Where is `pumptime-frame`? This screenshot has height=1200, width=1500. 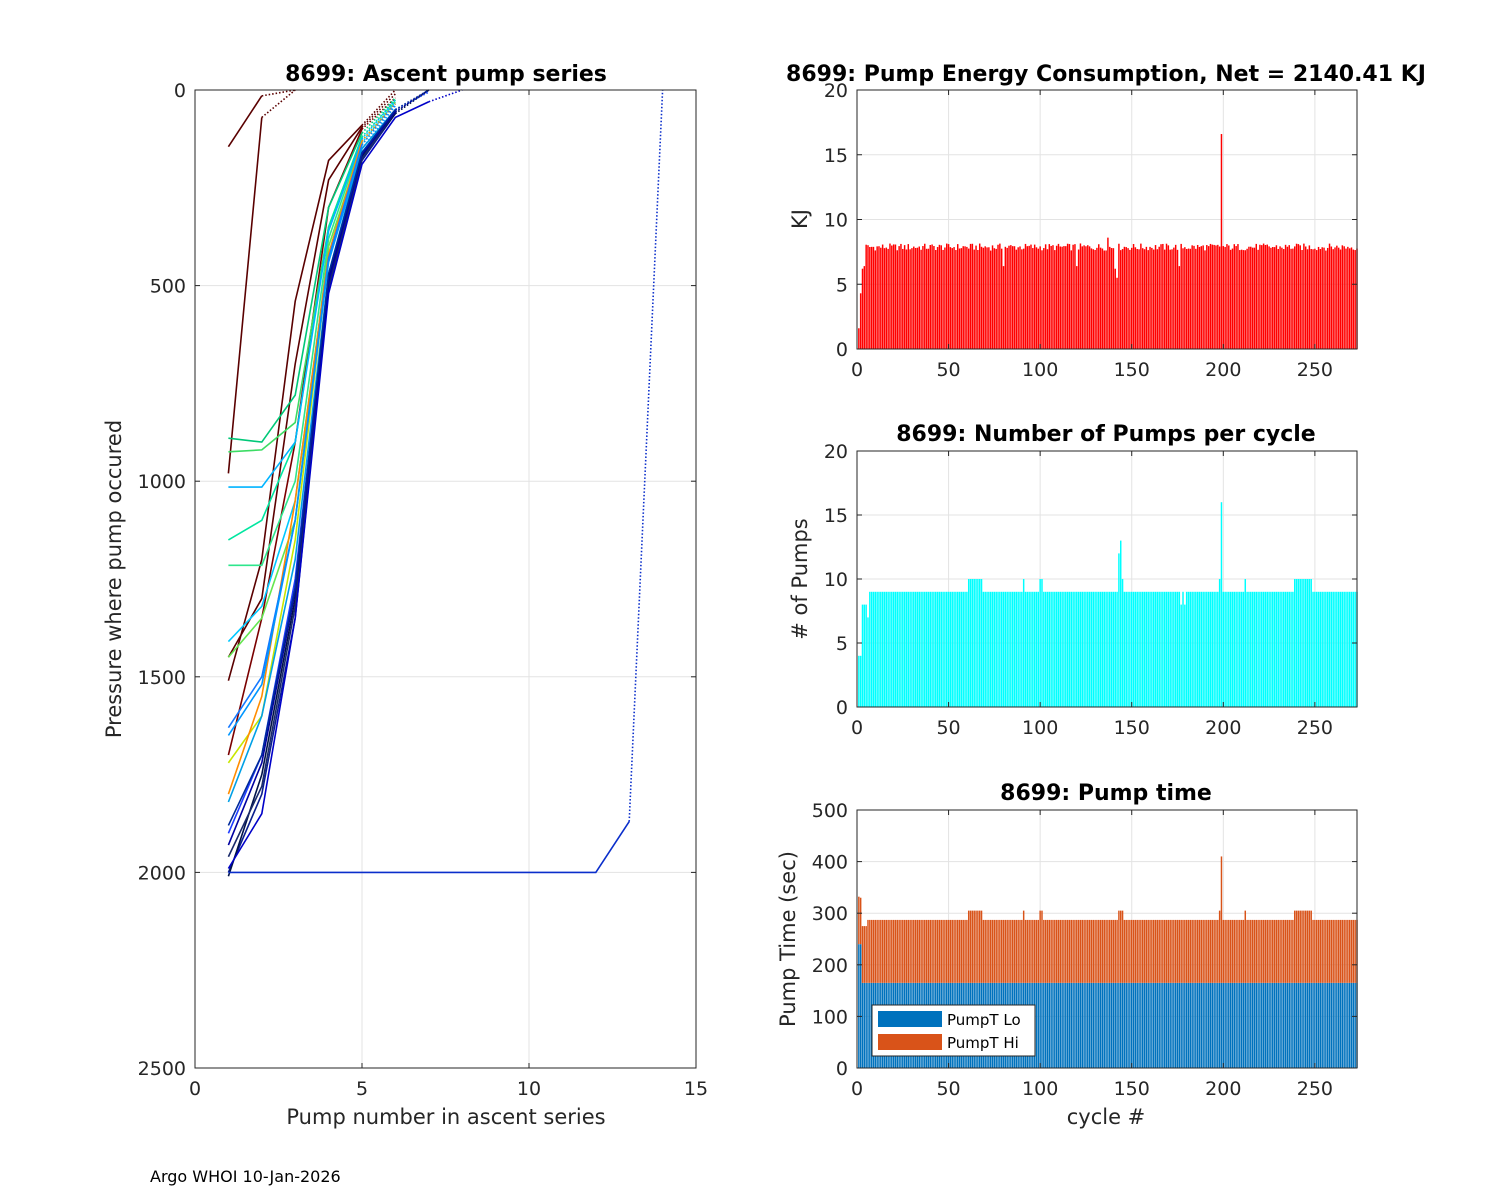 pumptime-frame is located at coordinates (1107, 939).